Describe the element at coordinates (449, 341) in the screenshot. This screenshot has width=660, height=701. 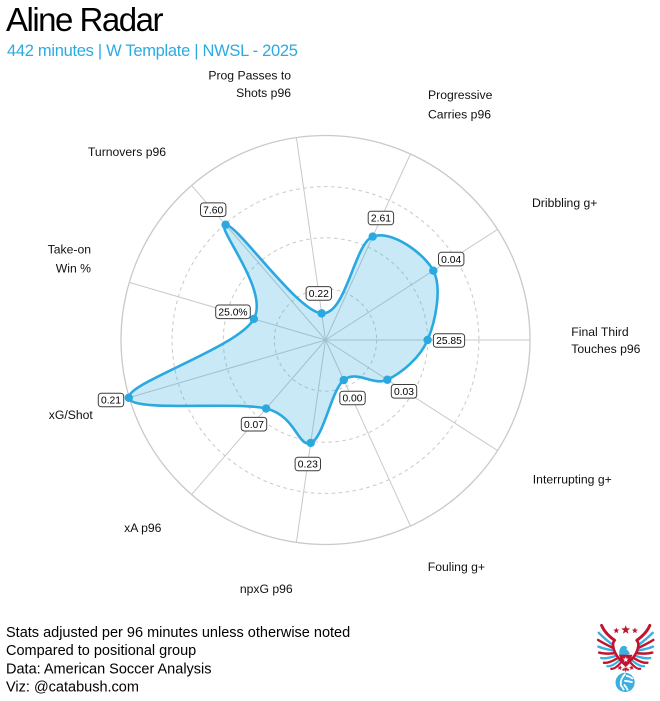
I see `svg-text: 25.85` at that location.